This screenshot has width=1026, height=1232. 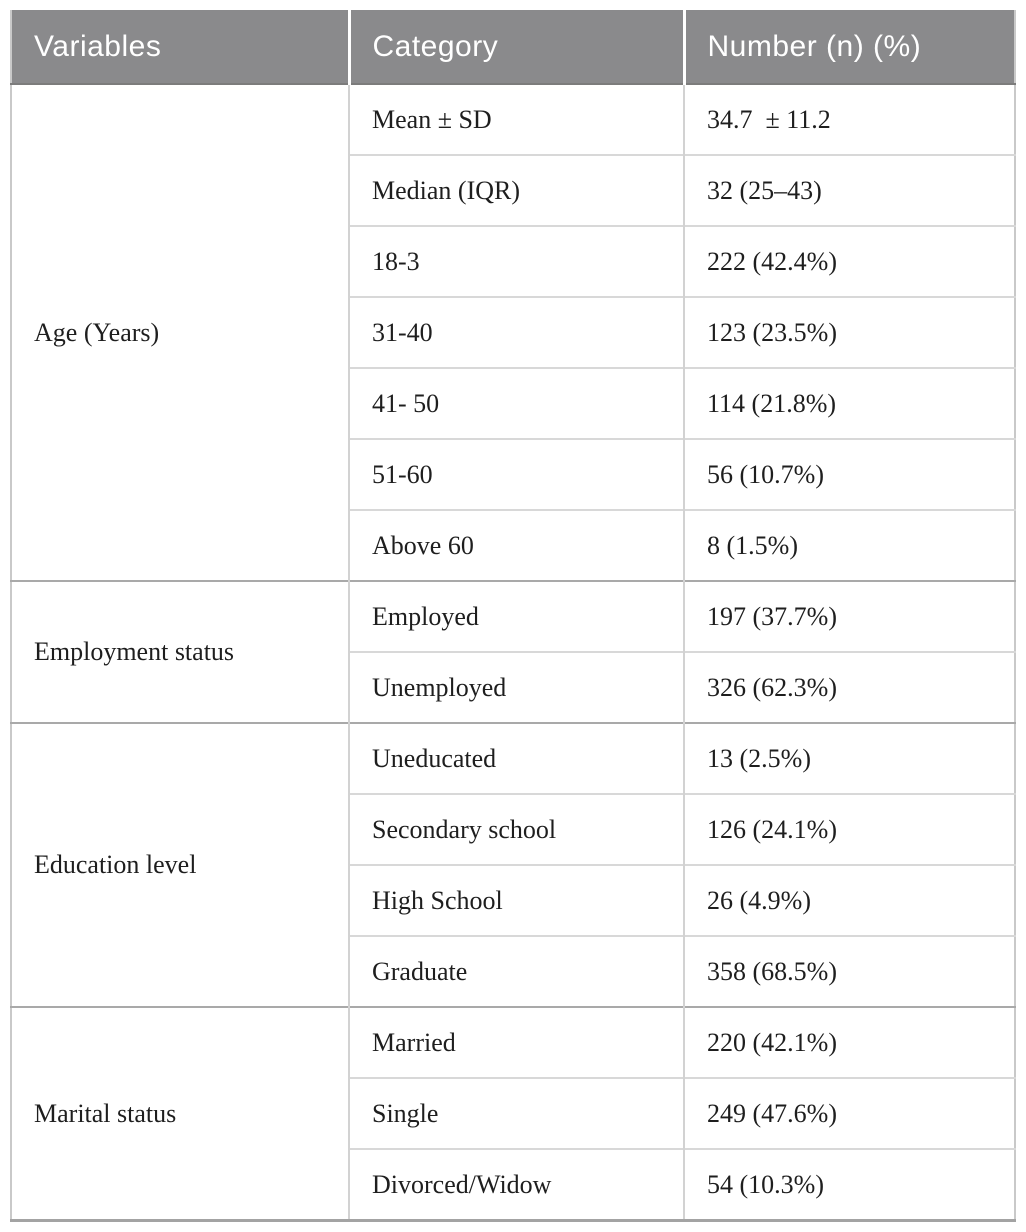 What do you see at coordinates (849, 900) in the screenshot?
I see `value-cell: 26 (4.9%)` at bounding box center [849, 900].